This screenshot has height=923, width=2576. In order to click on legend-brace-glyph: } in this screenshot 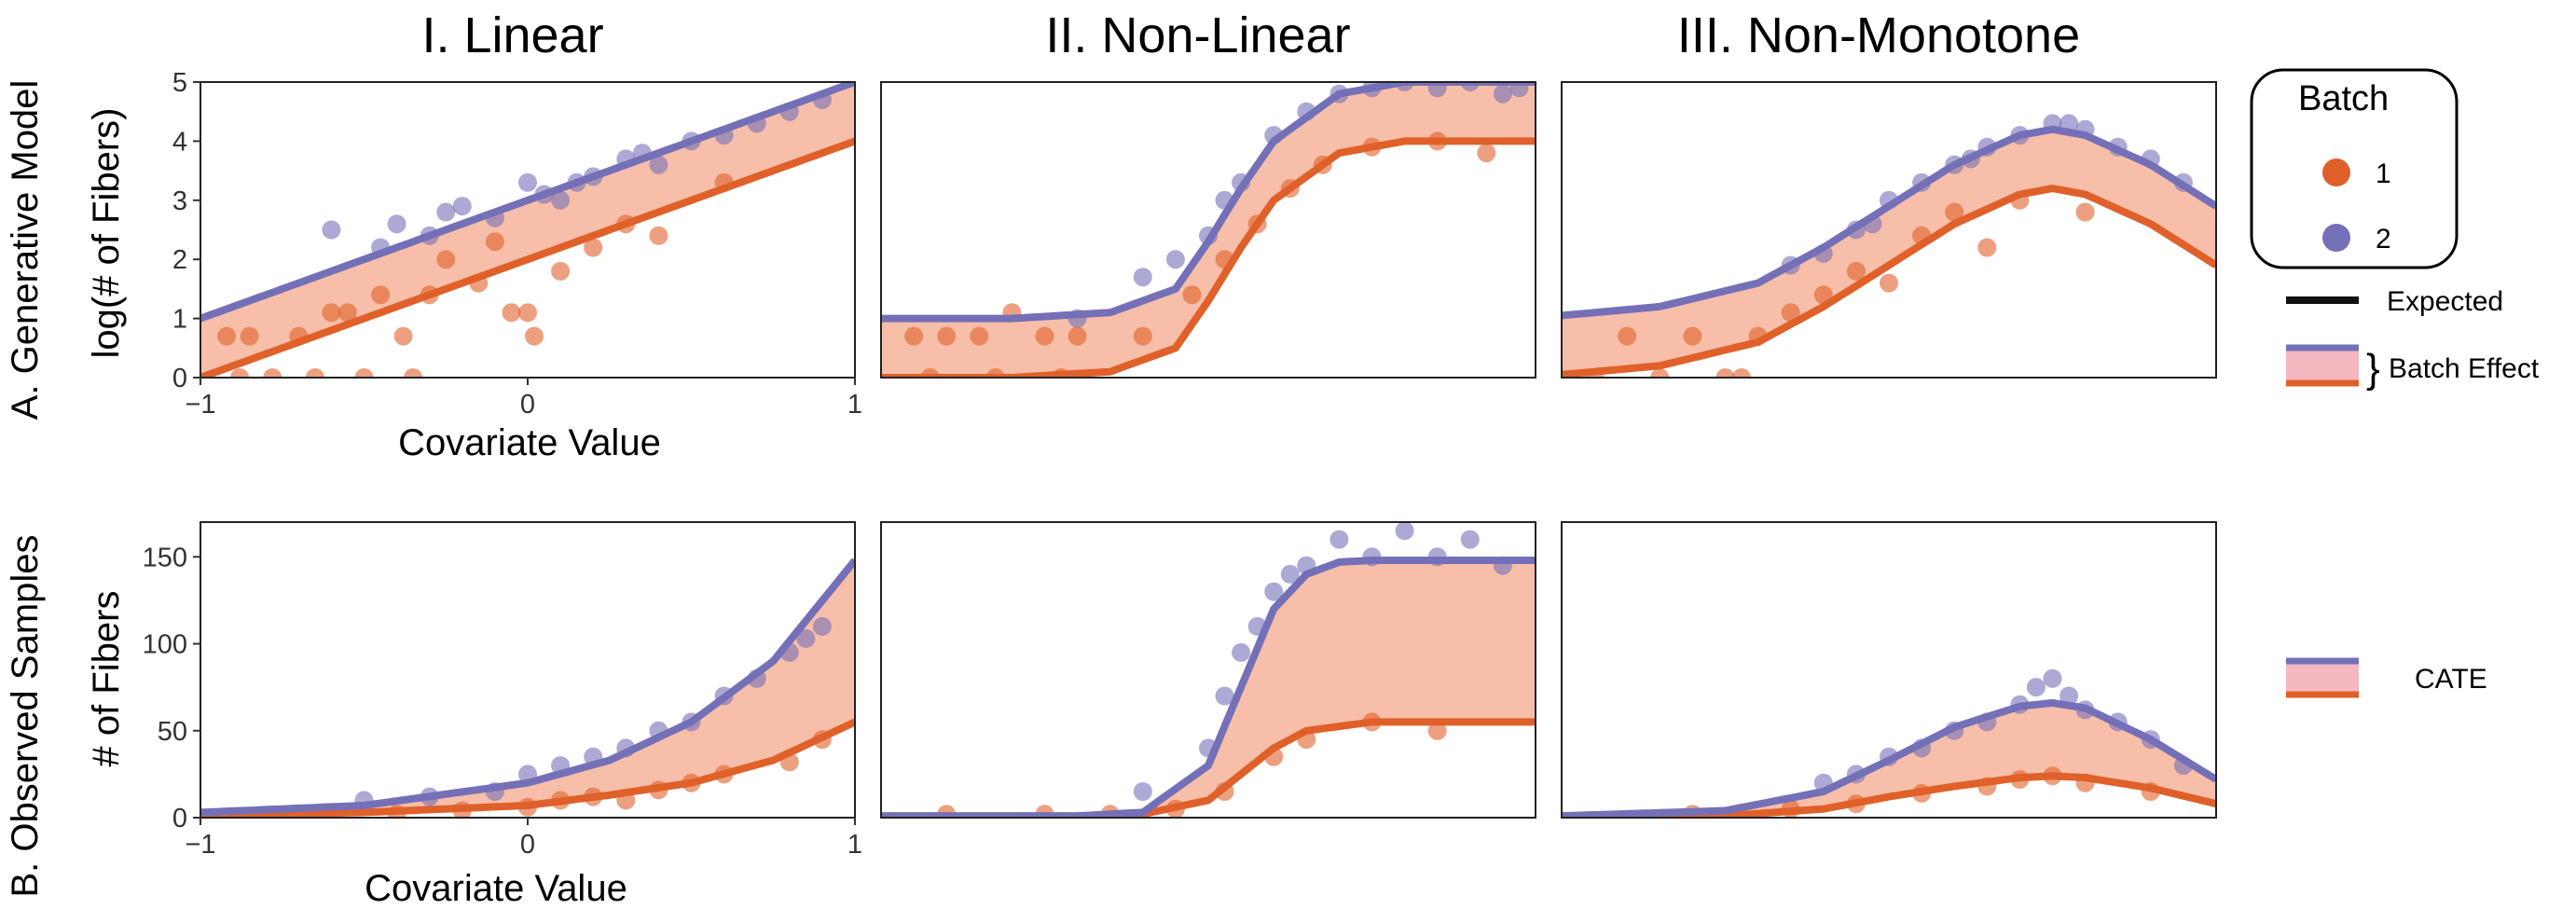, I will do `click(2373, 369)`.